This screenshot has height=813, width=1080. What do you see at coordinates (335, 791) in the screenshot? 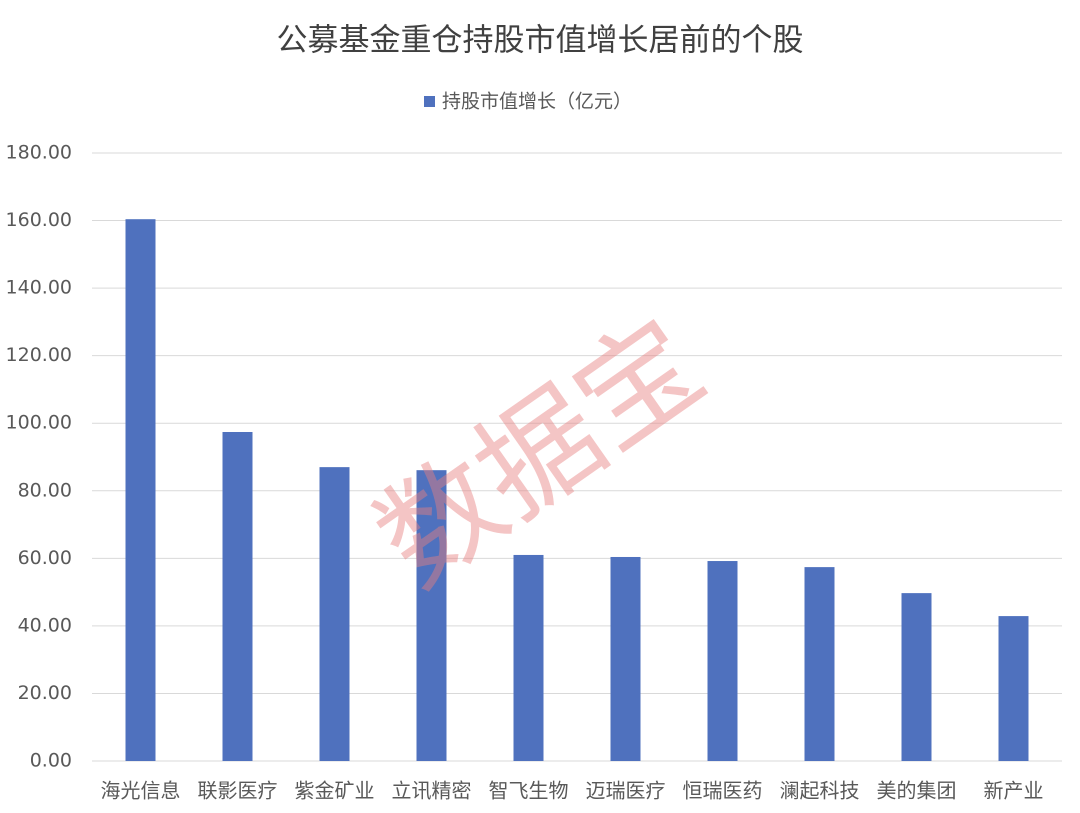
I see `x-tick-label: 紫金矿业` at bounding box center [335, 791].